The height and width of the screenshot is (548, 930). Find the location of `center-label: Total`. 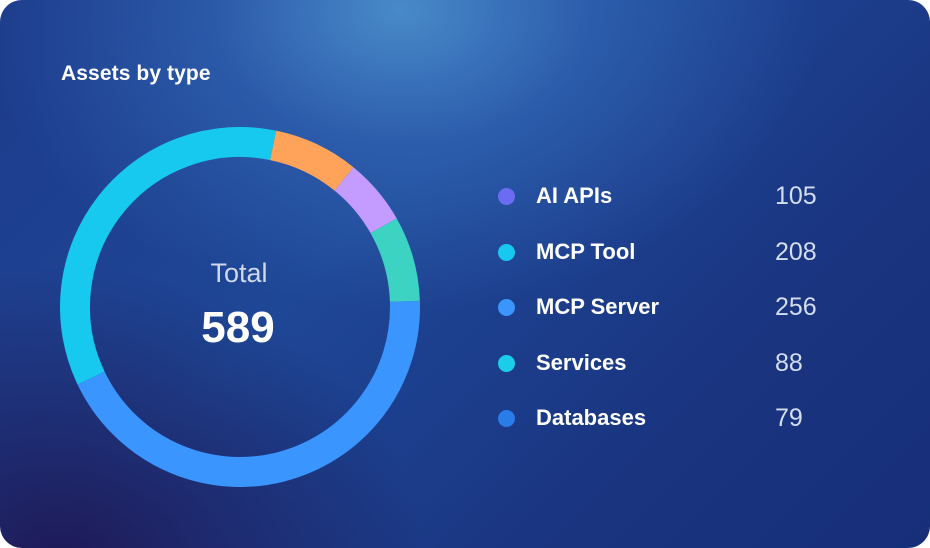

center-label: Total is located at coordinates (238, 273).